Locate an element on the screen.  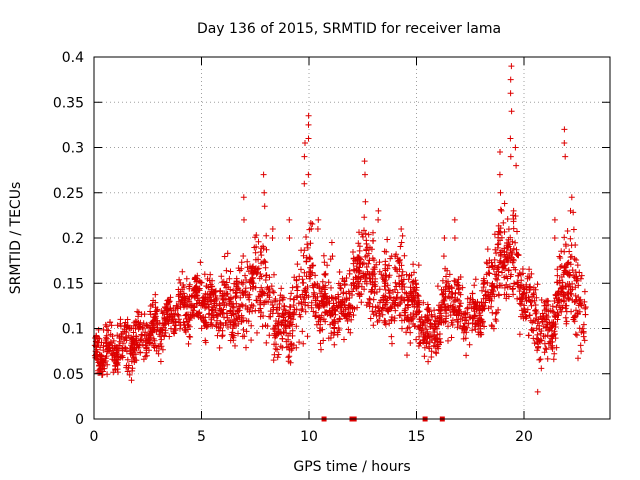
y-tick-label: 0.4 is located at coordinates (73, 58).